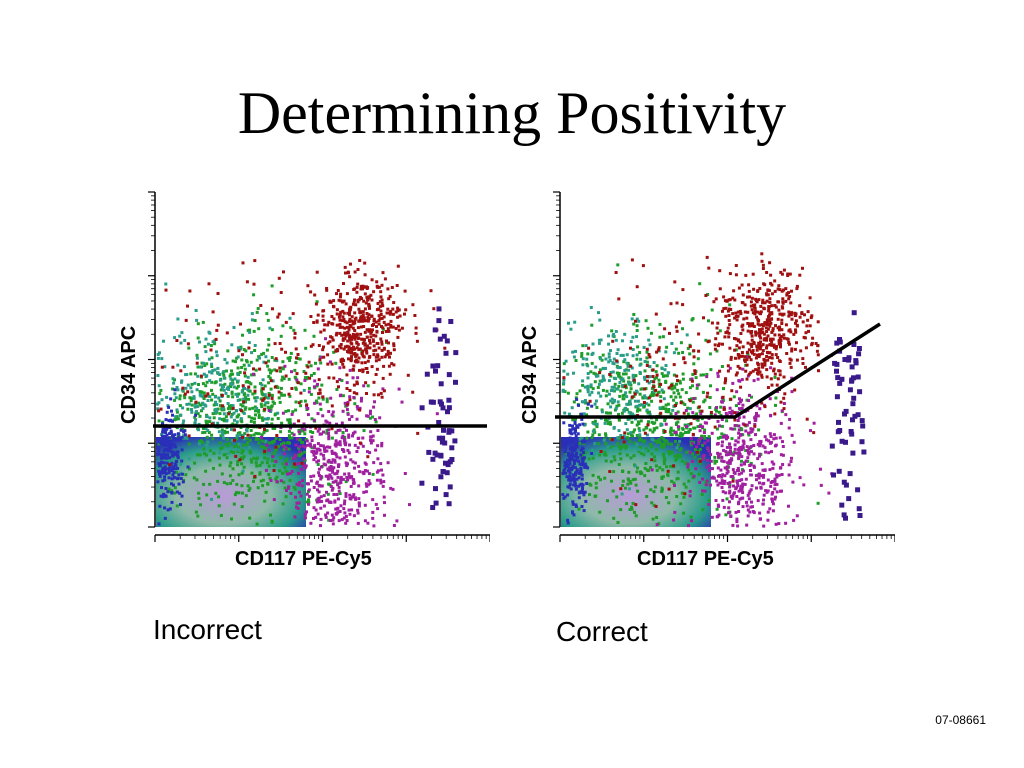  I want to click on caption-incorrect: Incorrect, so click(207, 629).